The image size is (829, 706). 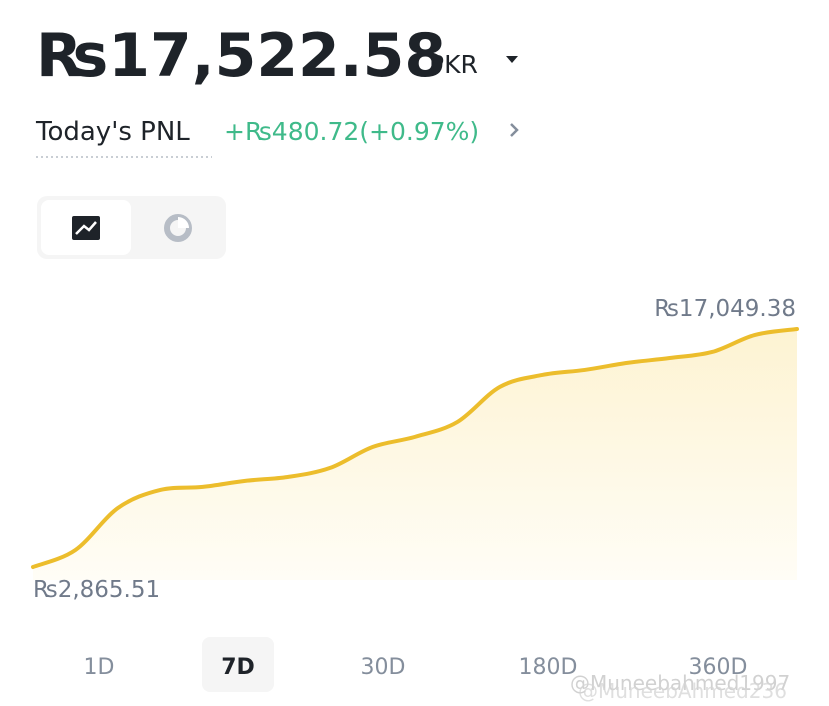 What do you see at coordinates (453, 64) in the screenshot?
I see `currency: PKR` at bounding box center [453, 64].